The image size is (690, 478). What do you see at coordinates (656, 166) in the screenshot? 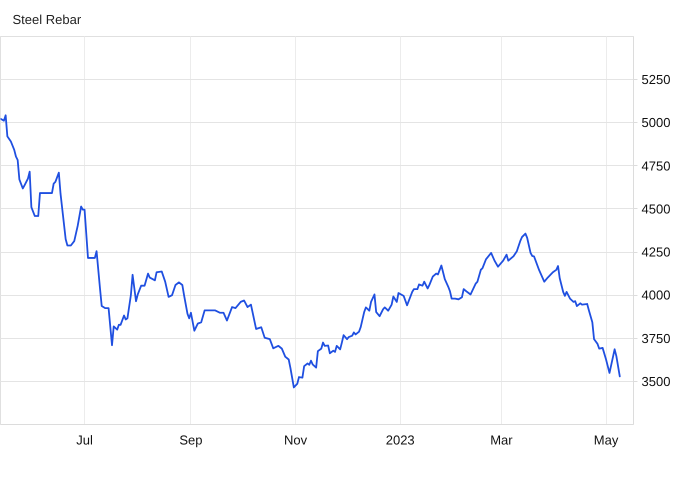
I see `y-tick-label: 4750` at bounding box center [656, 166].